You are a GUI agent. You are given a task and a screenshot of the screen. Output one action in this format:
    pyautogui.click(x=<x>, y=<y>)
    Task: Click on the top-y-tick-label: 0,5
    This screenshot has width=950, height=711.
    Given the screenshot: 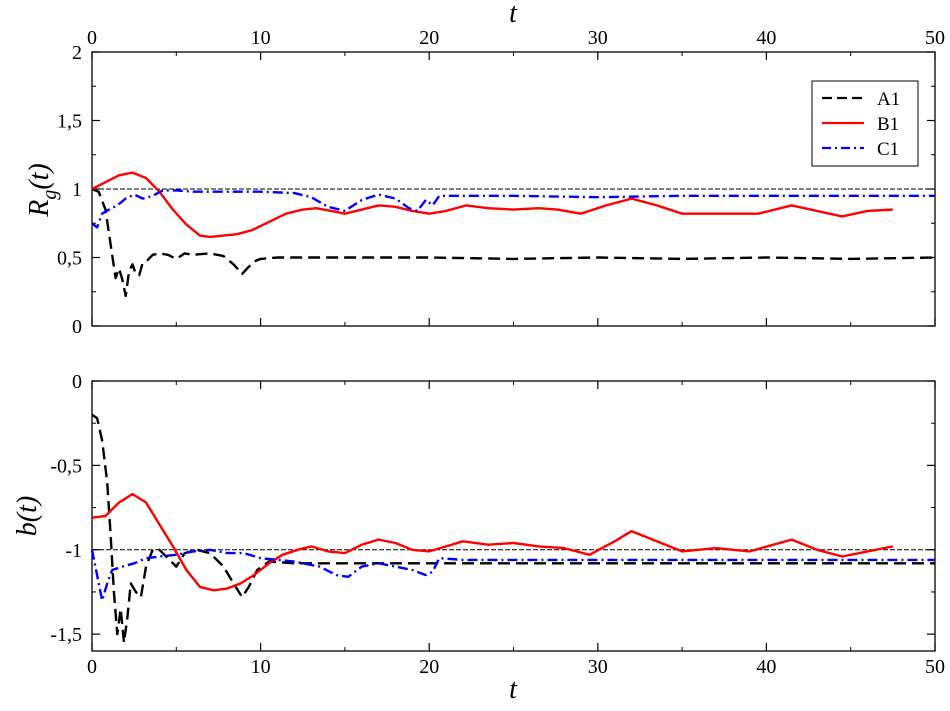 What is the action you would take?
    pyautogui.click(x=69, y=259)
    